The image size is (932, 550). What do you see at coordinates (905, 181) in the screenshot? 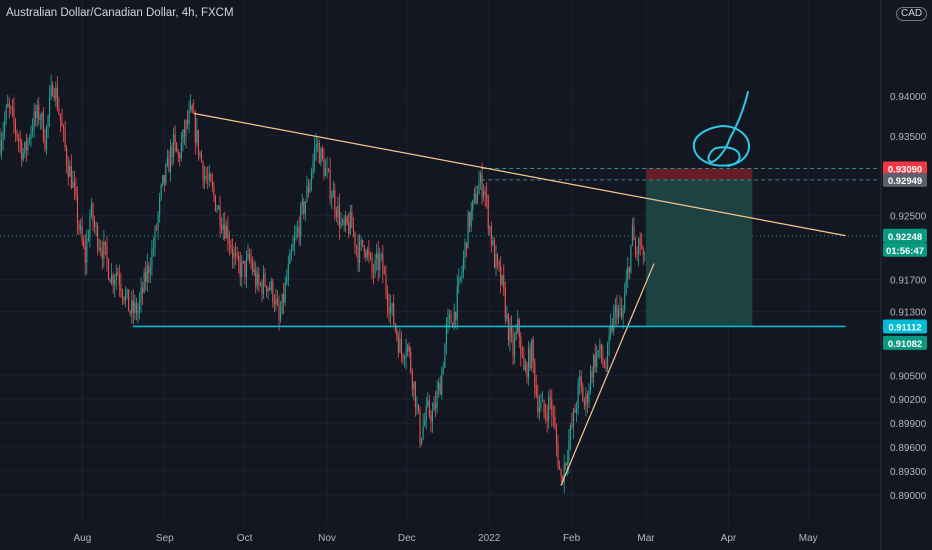
I see `price-label-text: 0.92949` at bounding box center [905, 181].